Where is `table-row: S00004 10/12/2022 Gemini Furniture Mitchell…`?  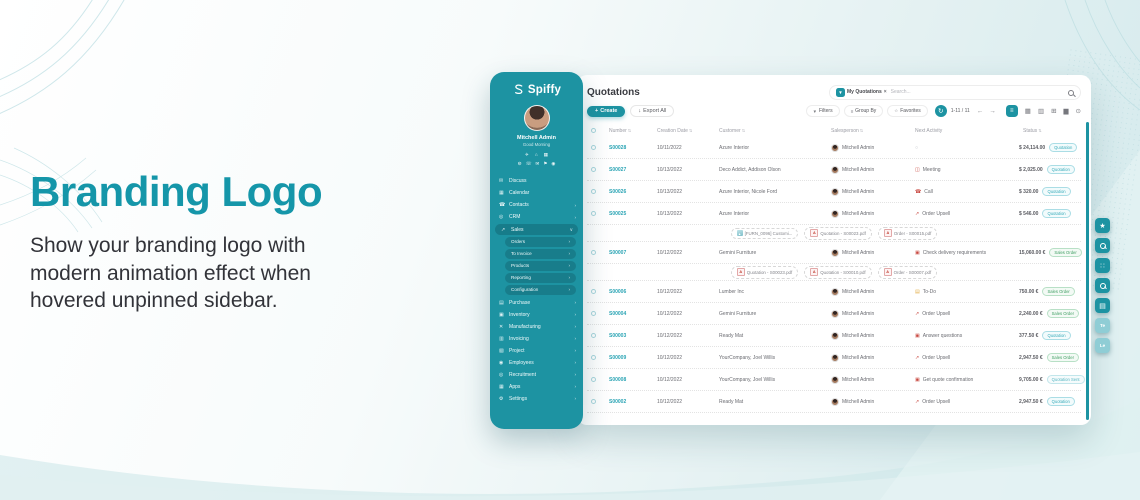 table-row: S00004 10/12/2022 Gemini Furniture Mitchell… is located at coordinates (834, 314).